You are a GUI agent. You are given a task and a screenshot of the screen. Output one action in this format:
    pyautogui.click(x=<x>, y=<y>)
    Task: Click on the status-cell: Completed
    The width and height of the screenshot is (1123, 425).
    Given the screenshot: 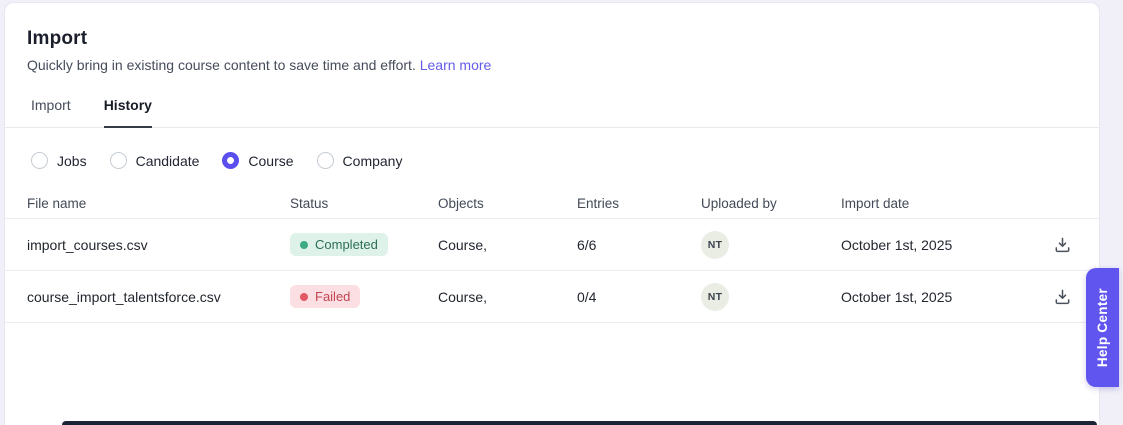 What is the action you would take?
    pyautogui.click(x=364, y=244)
    